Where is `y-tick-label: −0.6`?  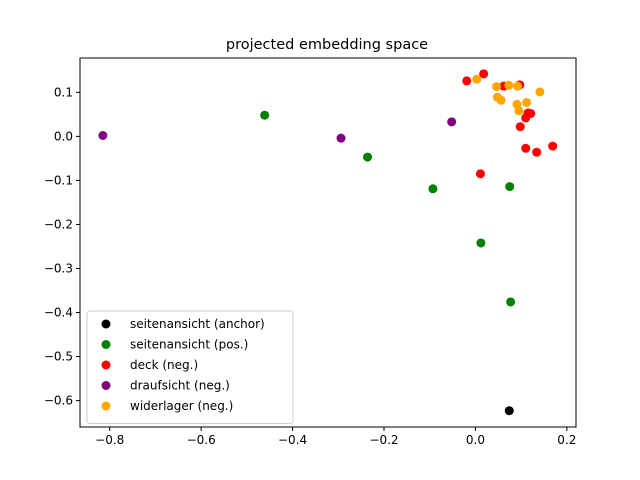
y-tick-label: −0.6 is located at coordinates (58, 401).